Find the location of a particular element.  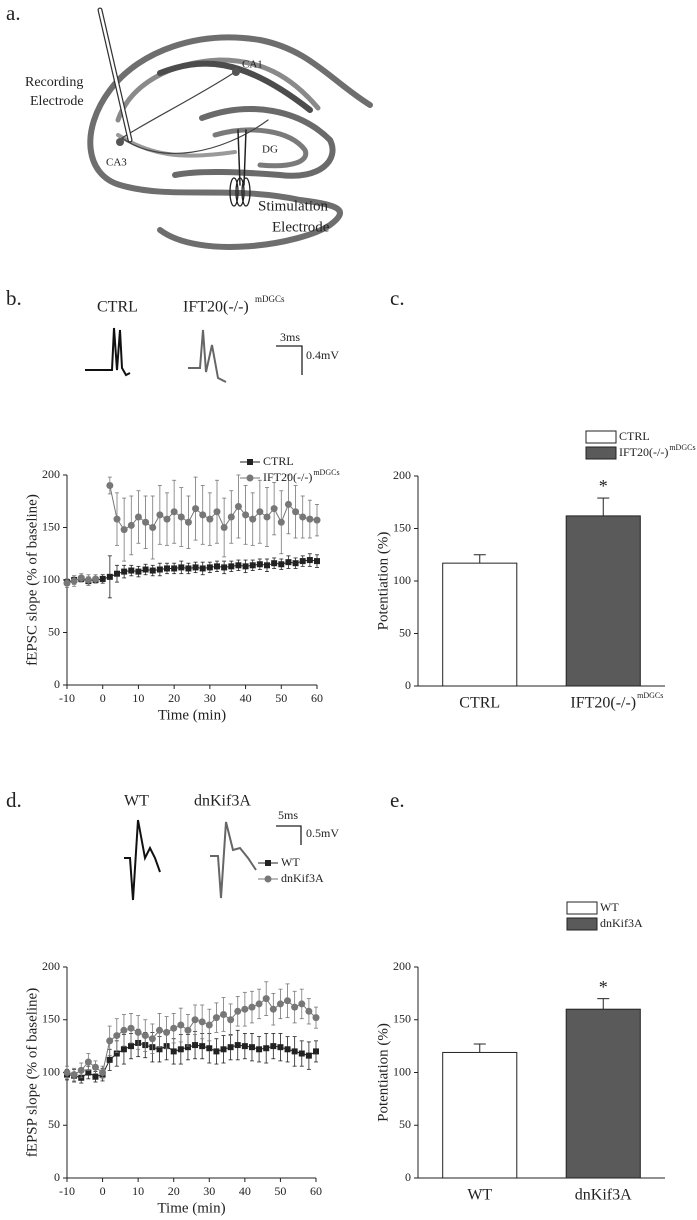

panel-label: c. is located at coordinates (397, 298).